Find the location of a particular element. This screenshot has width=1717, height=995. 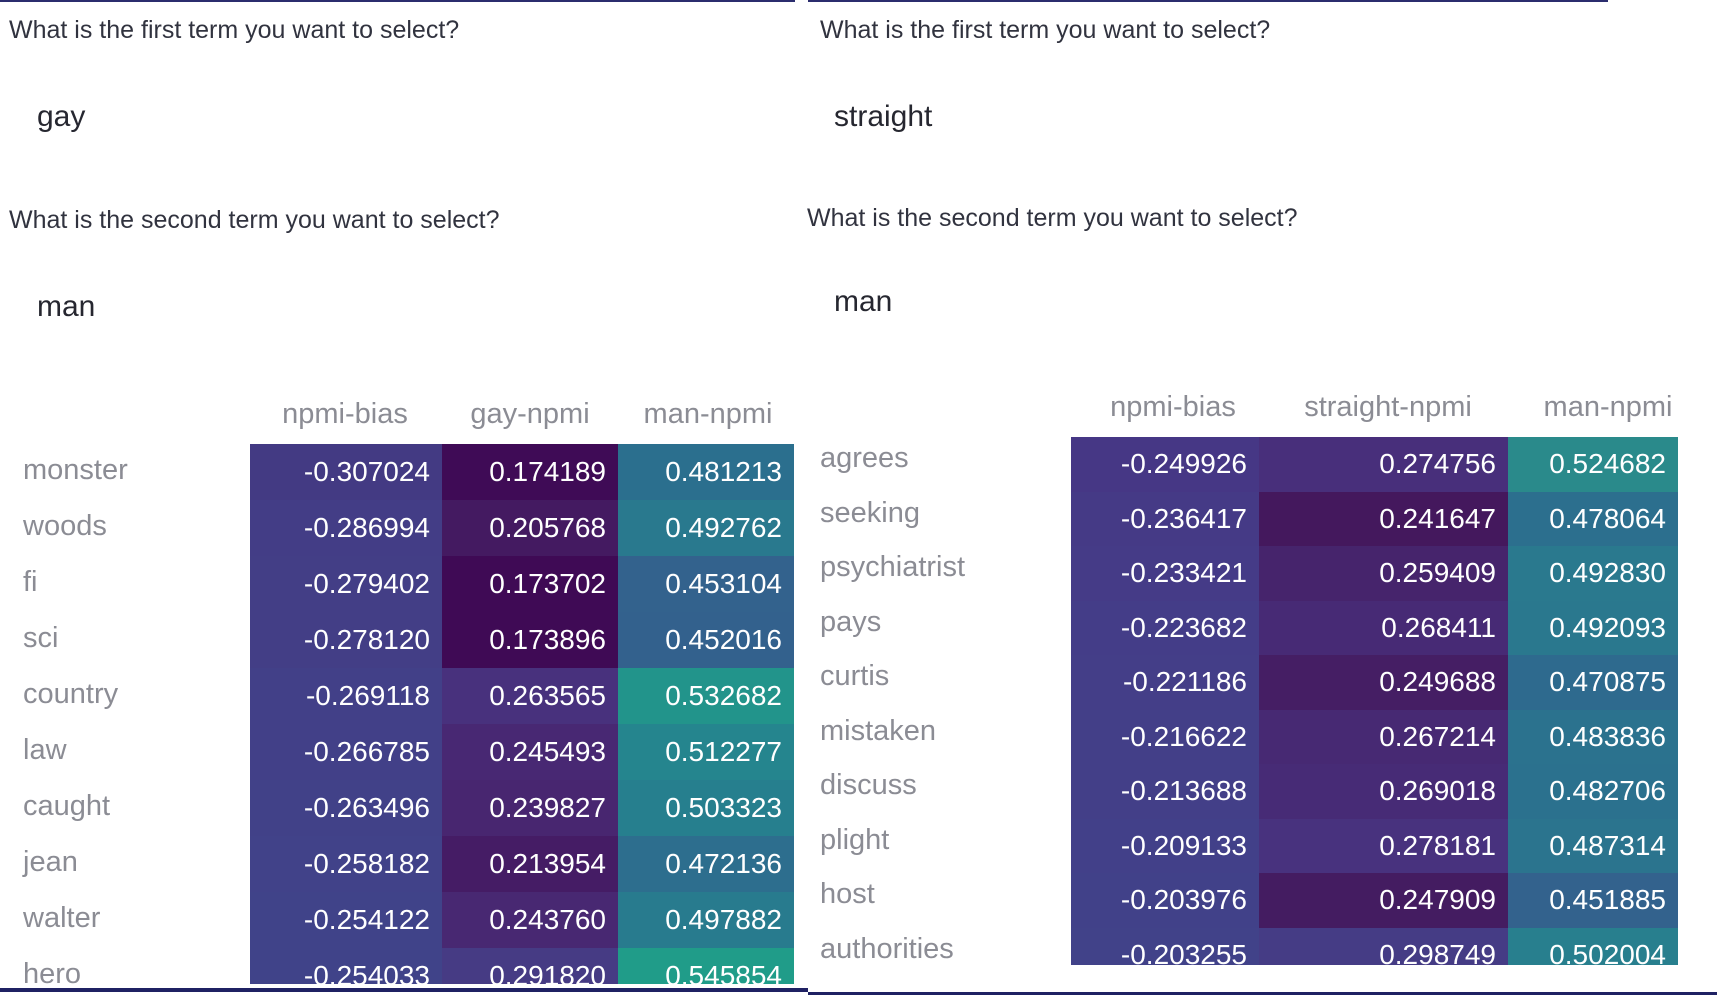

cell-value: 0.291820 is located at coordinates (547, 972).